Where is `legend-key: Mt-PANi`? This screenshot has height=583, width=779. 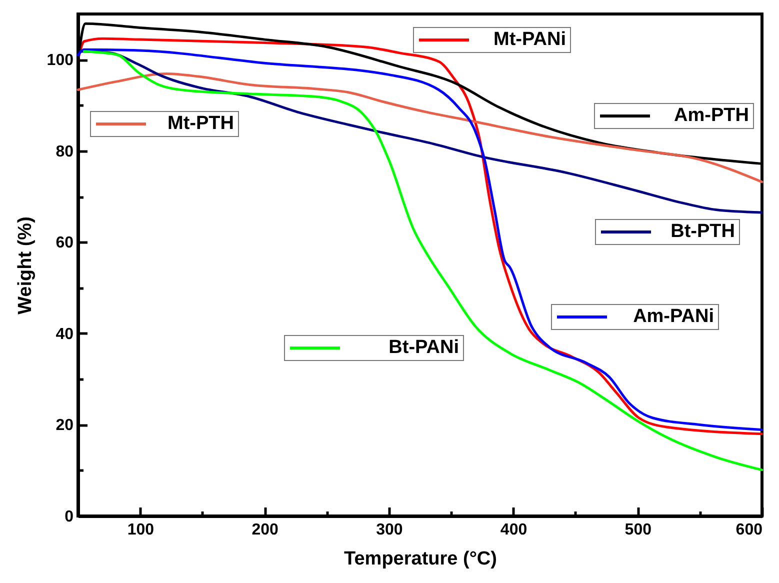
legend-key: Mt-PANi is located at coordinates (492, 39).